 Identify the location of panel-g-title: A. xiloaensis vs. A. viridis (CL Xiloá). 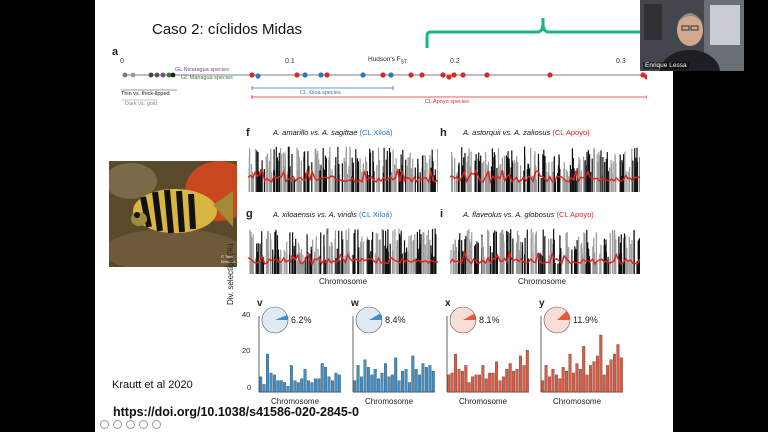
(333, 214).